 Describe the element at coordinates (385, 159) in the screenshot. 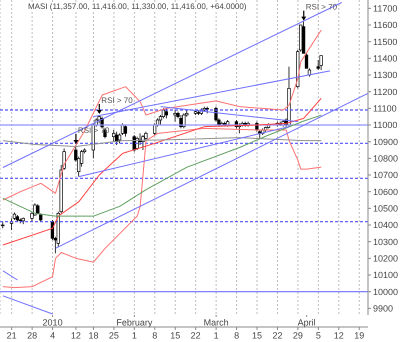

I see `y-tick-label: 10800` at that location.